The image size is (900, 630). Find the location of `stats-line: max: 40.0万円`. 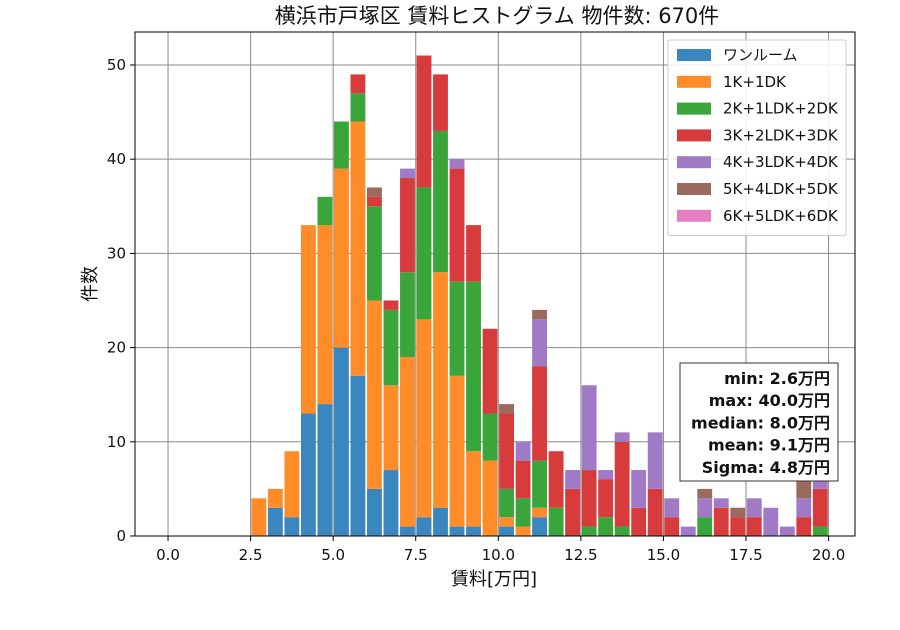

stats-line: max: 40.0万円 is located at coordinates (769, 400).